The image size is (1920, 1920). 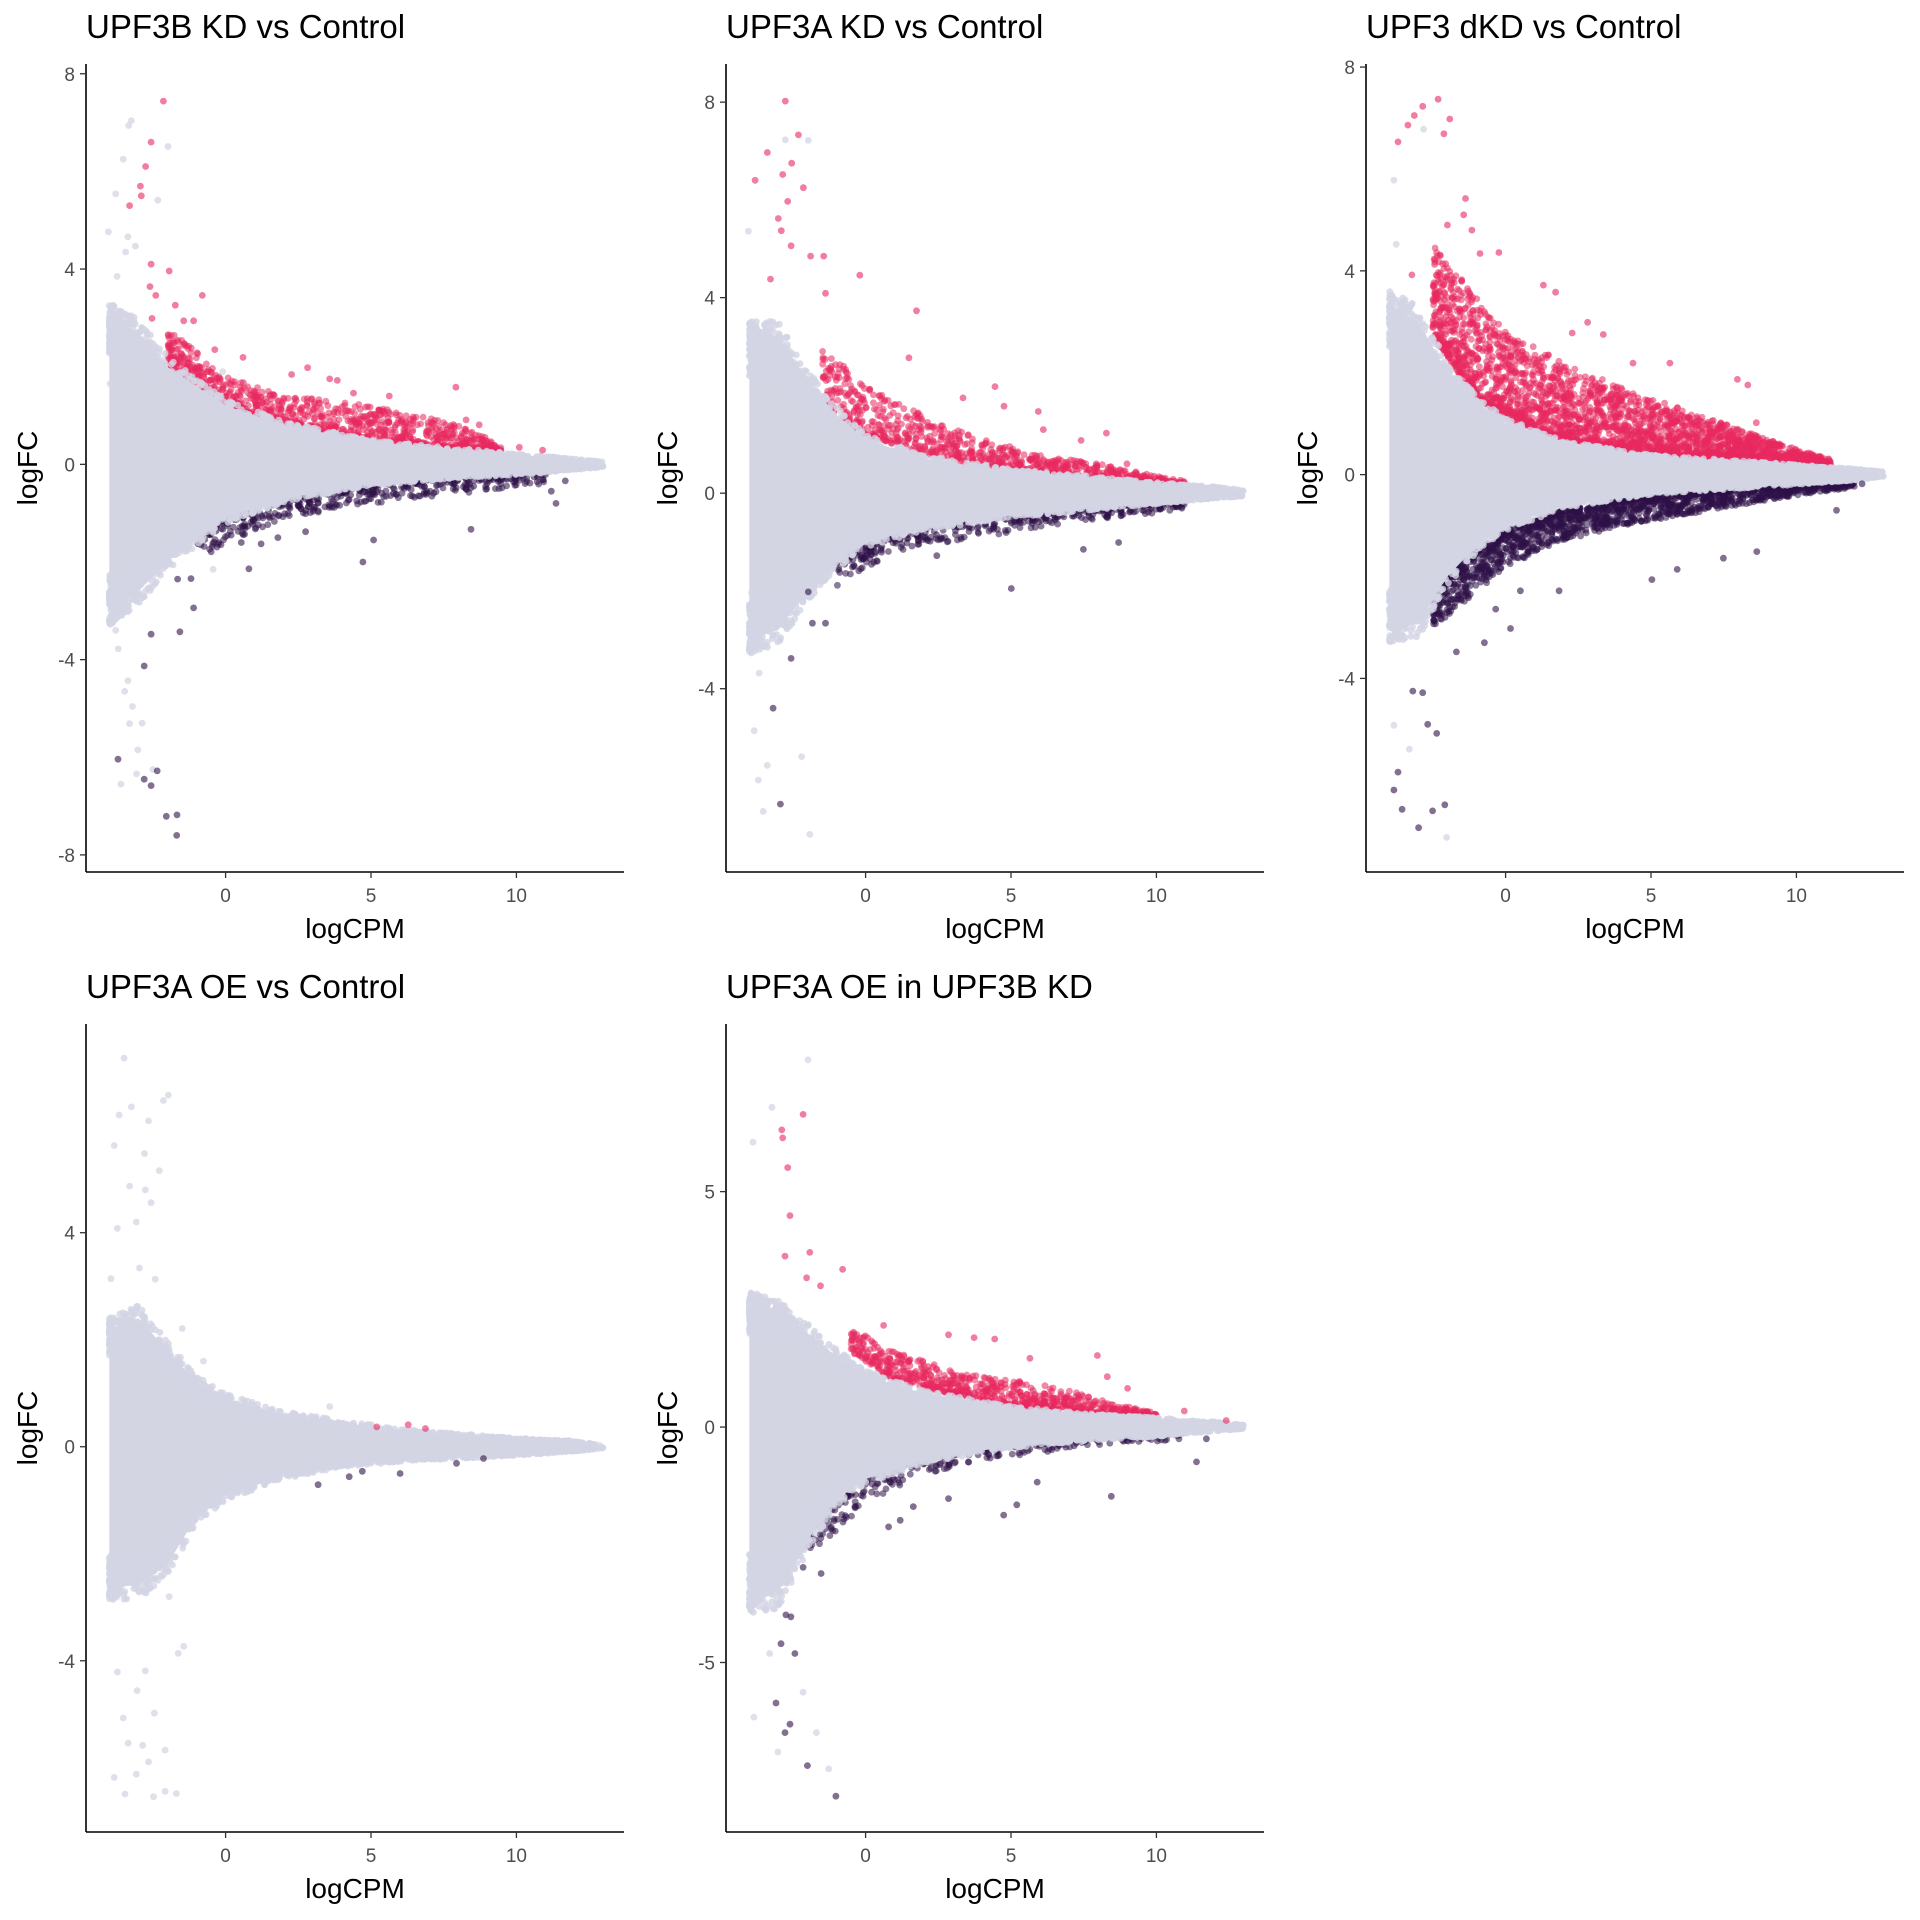 I want to click on y-tick-label: 4, so click(x=69, y=270).